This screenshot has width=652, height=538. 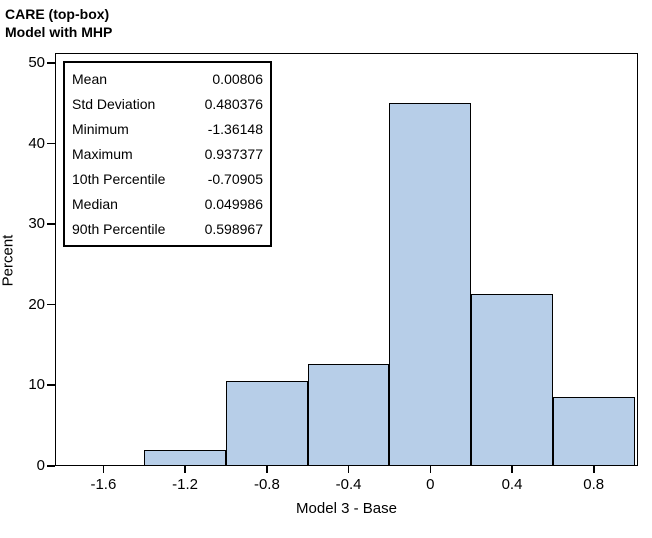 I want to click on chart-title-line1: CARE (top-box), so click(x=57, y=14).